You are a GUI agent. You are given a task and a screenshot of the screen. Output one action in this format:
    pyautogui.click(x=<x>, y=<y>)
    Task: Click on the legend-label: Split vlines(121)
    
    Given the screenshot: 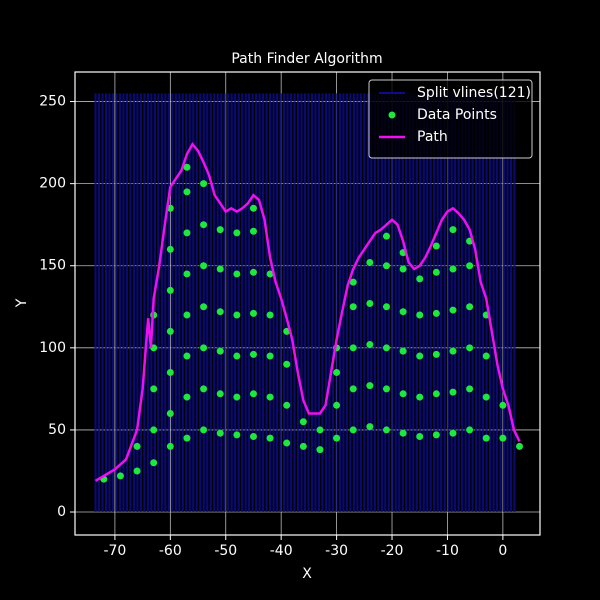 What is the action you would take?
    pyautogui.click(x=474, y=93)
    